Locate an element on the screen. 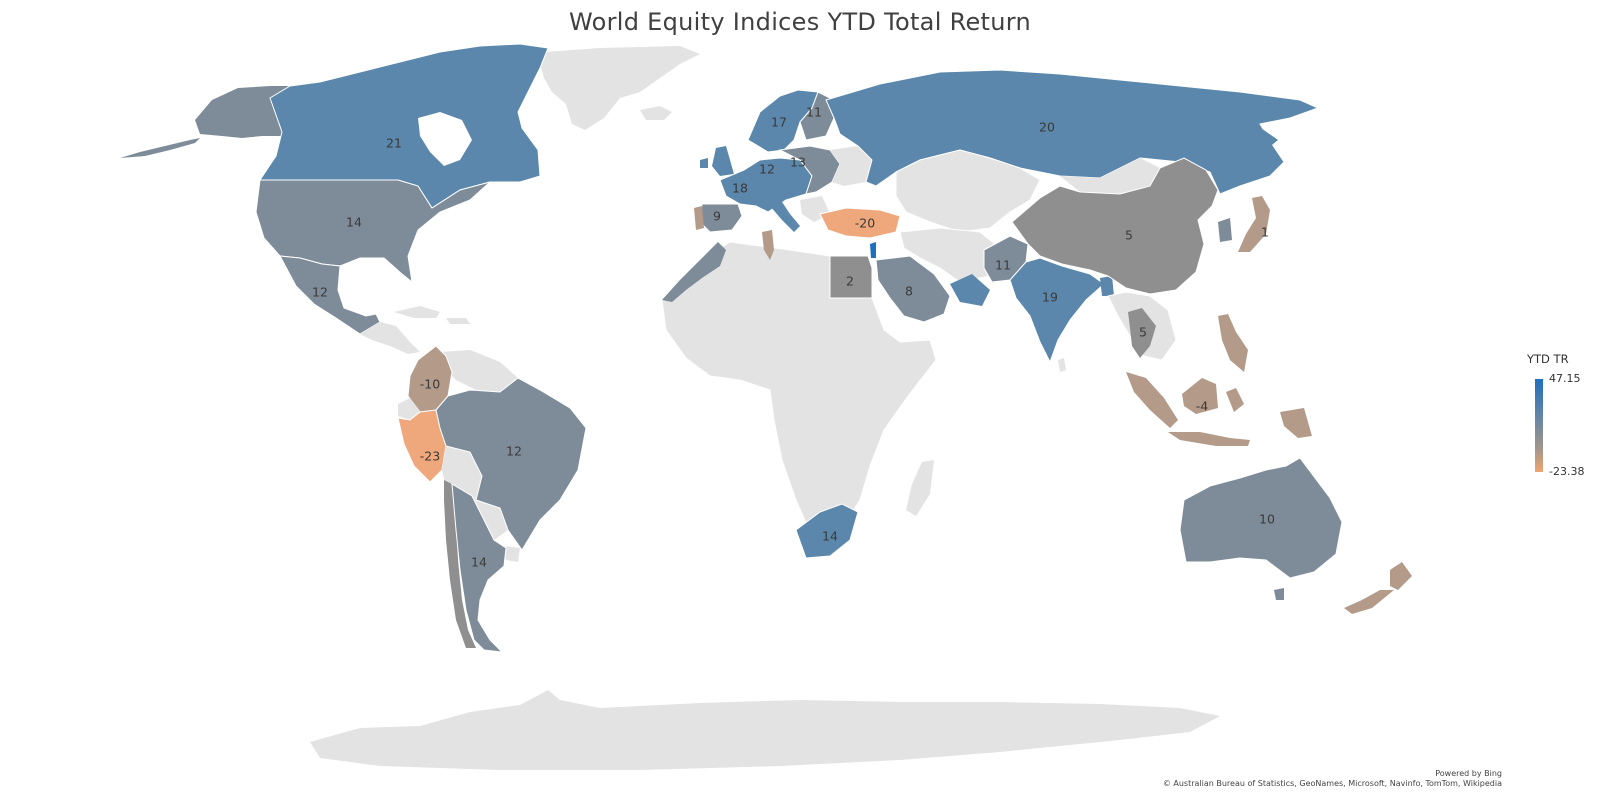  legend-title: YTD TR is located at coordinates (1548, 359).